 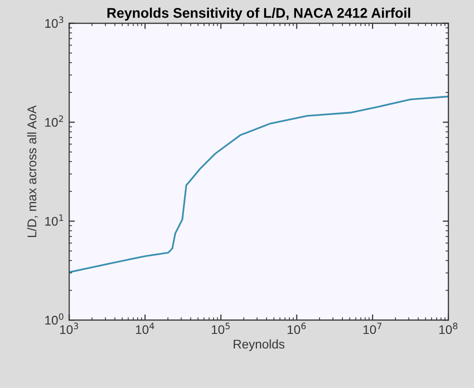 I want to click on y-axis-title: L/D, max across all AoA, so click(x=32, y=171).